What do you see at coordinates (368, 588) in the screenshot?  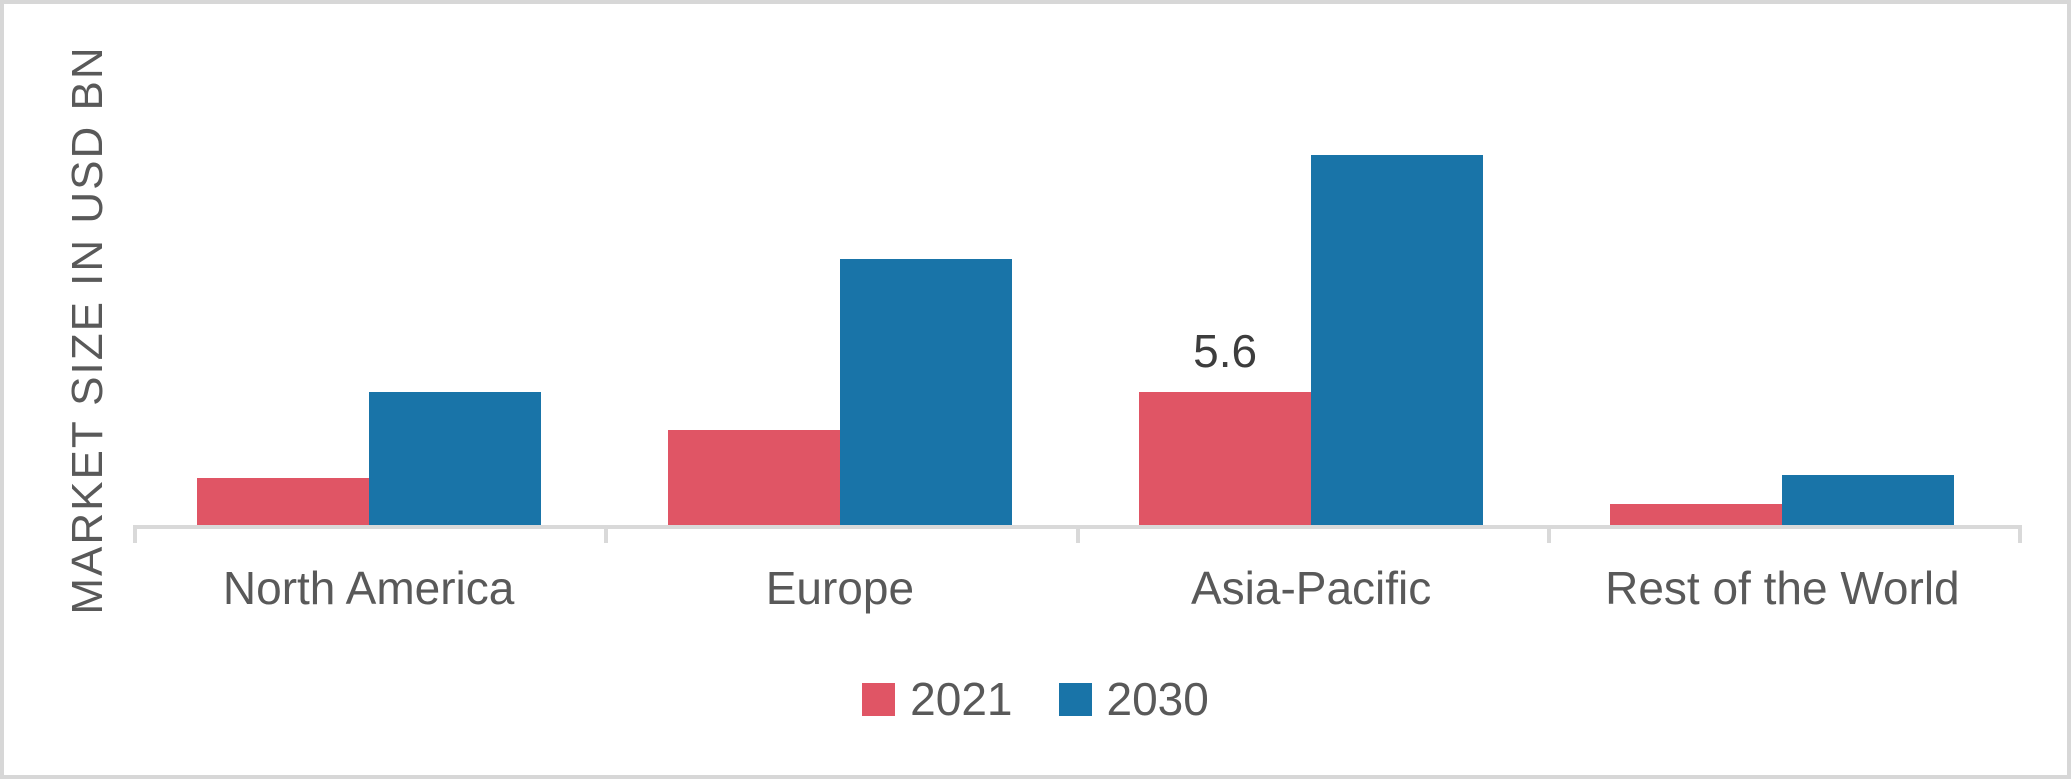 I see `x-axis-label-north-america: North America` at bounding box center [368, 588].